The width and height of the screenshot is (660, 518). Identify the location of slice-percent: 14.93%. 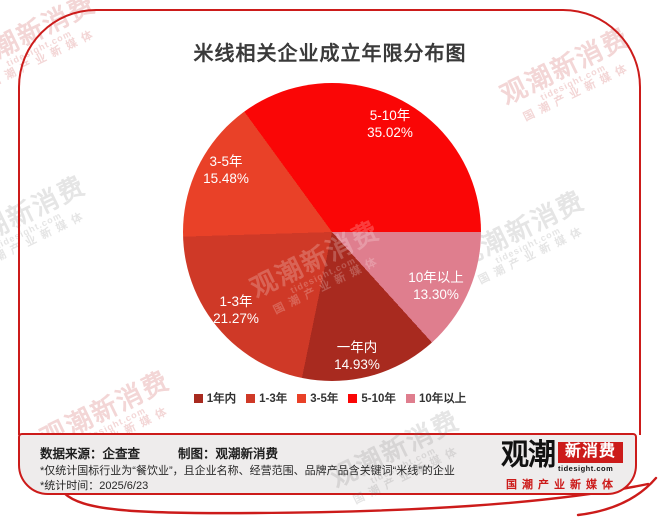
(357, 364).